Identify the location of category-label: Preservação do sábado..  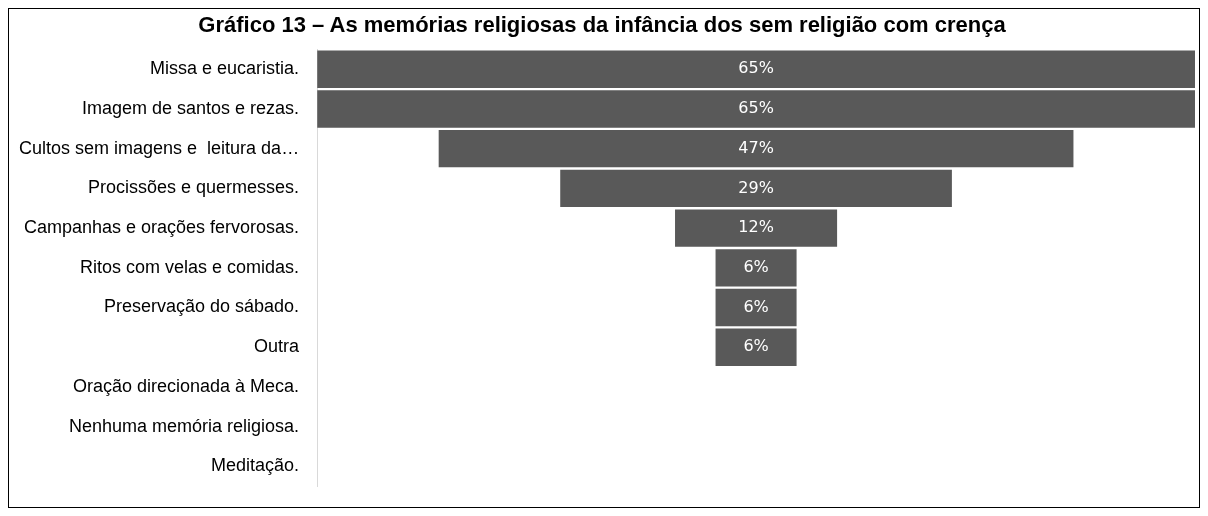
(201, 306).